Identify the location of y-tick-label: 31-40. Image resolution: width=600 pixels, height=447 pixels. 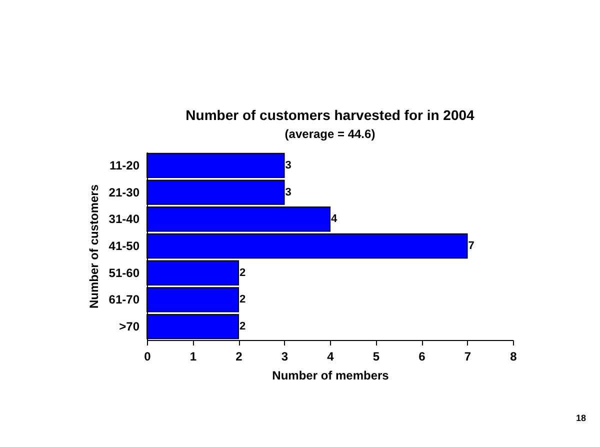
(124, 219).